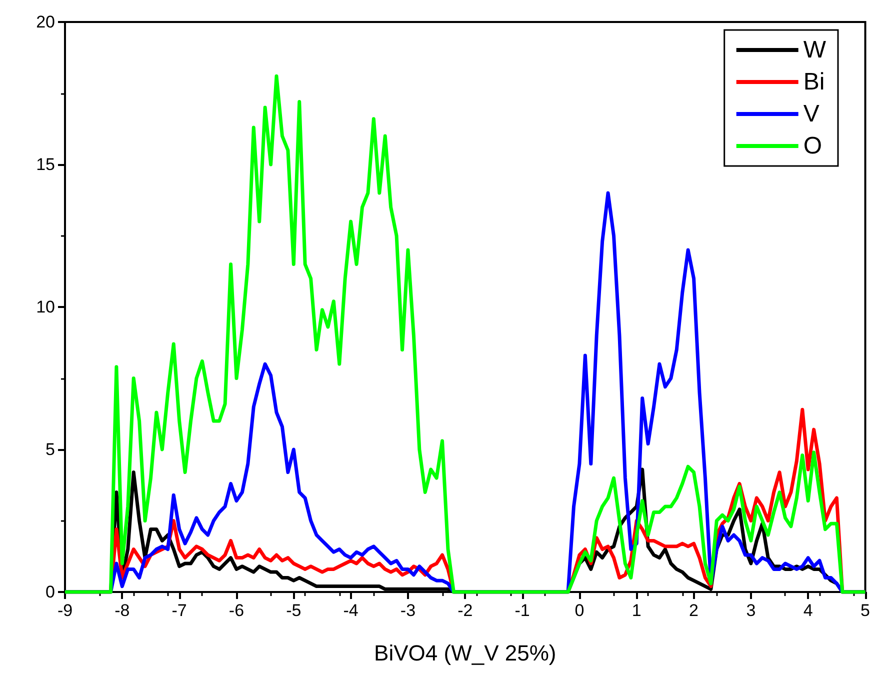  What do you see at coordinates (865, 610) in the screenshot?
I see `x-tick-label: 5` at bounding box center [865, 610].